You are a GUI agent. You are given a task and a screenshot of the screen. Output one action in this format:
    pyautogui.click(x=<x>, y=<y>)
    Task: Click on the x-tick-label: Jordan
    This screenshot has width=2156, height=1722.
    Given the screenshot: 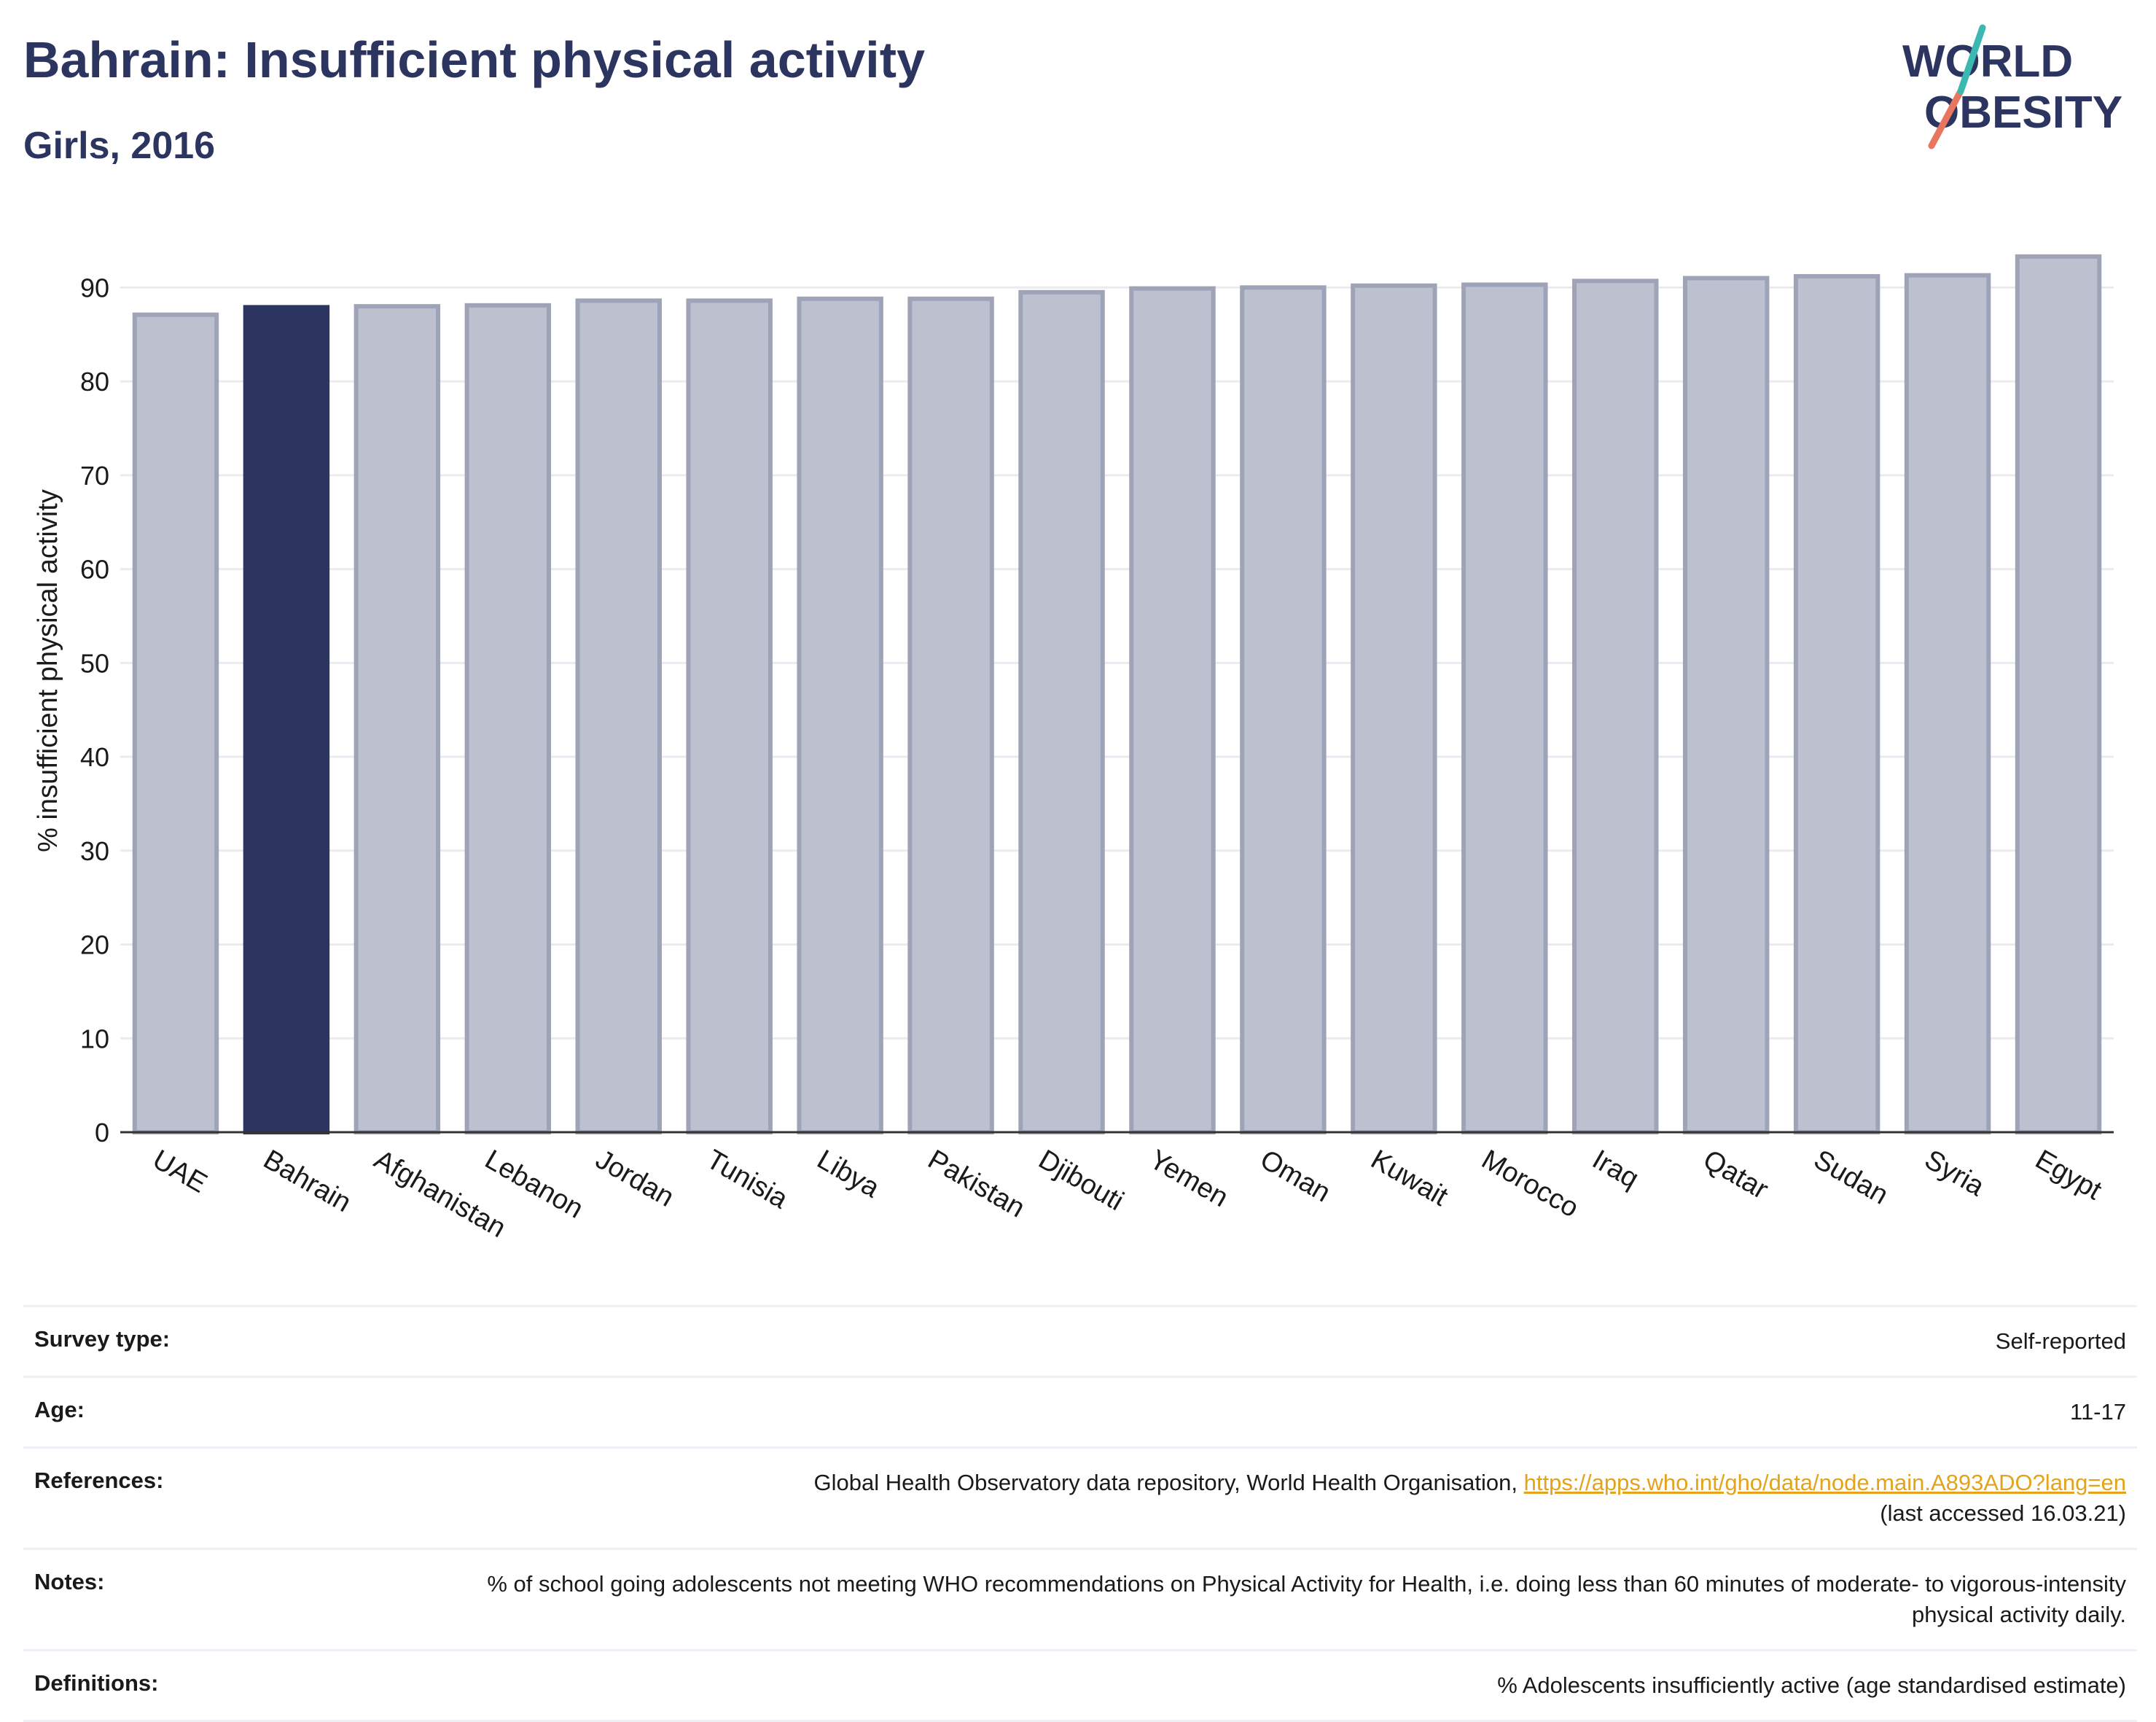 What is the action you would take?
    pyautogui.click(x=635, y=1178)
    